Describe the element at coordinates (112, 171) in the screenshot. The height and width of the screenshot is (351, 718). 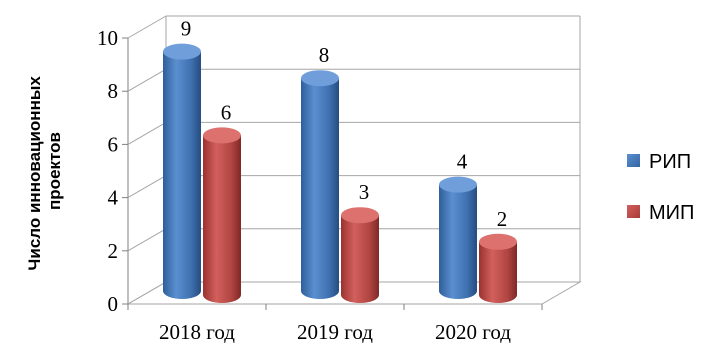
I see `y-axis-ticks: 0 2 4 6 8 10` at that location.